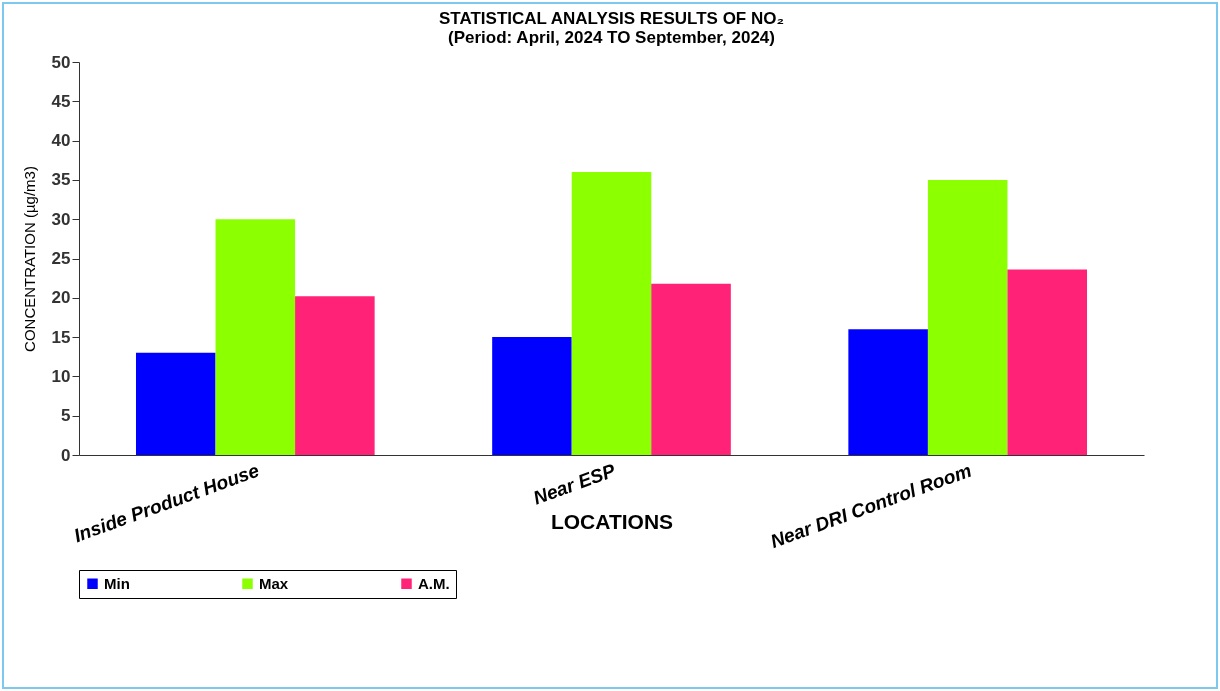  What do you see at coordinates (574, 484) in the screenshot?
I see `x-tick-label: Near ESP` at bounding box center [574, 484].